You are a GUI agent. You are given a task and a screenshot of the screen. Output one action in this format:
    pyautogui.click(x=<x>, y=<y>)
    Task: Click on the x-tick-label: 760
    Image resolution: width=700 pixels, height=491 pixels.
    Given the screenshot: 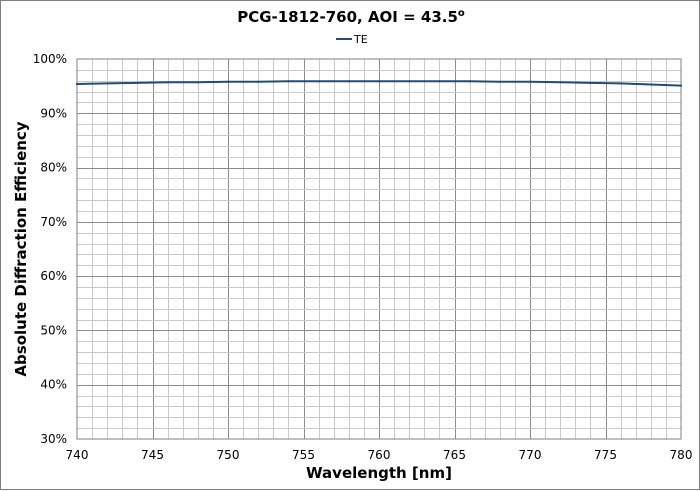 What is the action you would take?
    pyautogui.click(x=379, y=455)
    